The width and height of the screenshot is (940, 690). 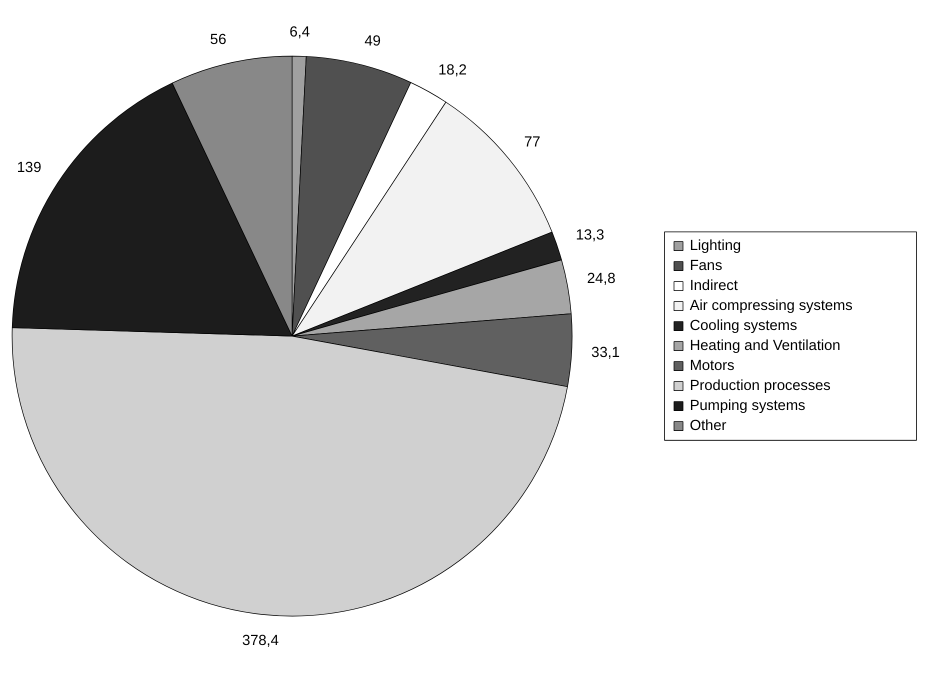 What do you see at coordinates (744, 326) in the screenshot?
I see `legend-label: Cooling systems` at bounding box center [744, 326].